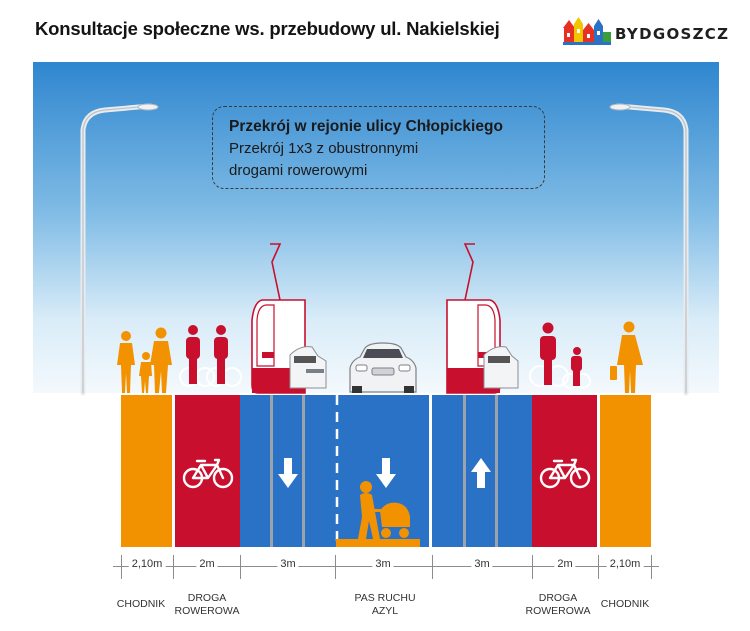 The image size is (750, 631). What do you see at coordinates (560, 355) in the screenshot?
I see `cyclists-right-icon` at bounding box center [560, 355].